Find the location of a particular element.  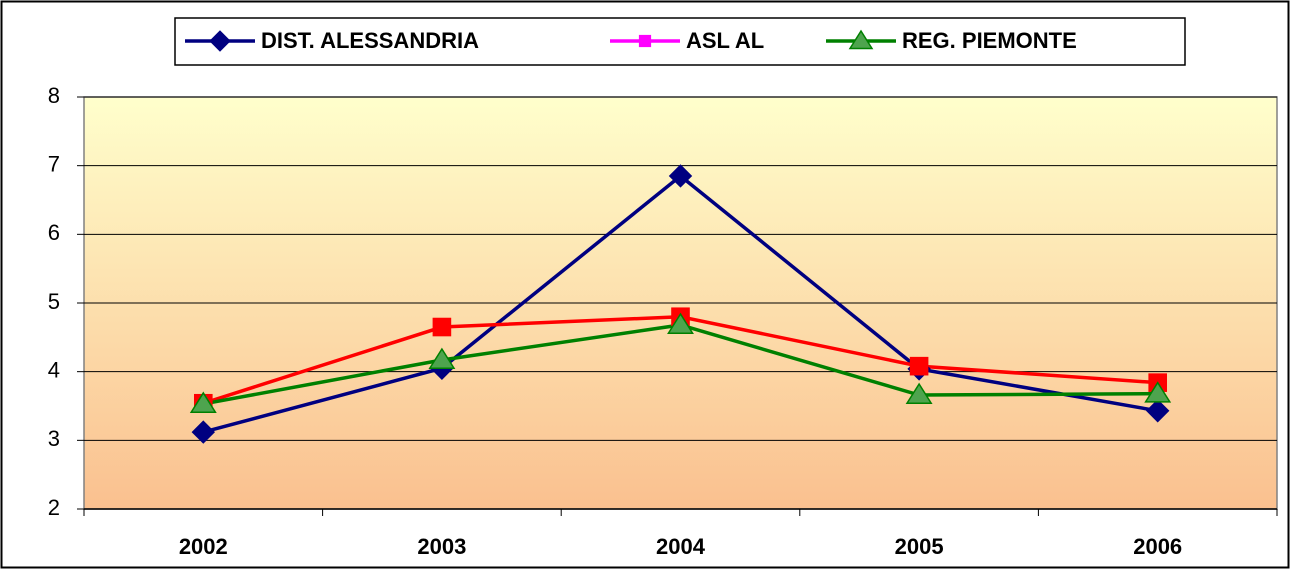

y-tick-label: 8 is located at coordinates (54, 95).